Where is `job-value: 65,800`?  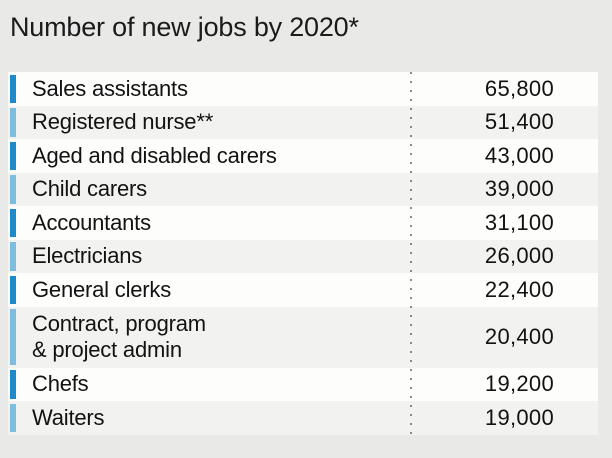 job-value: 65,800 is located at coordinates (519, 88).